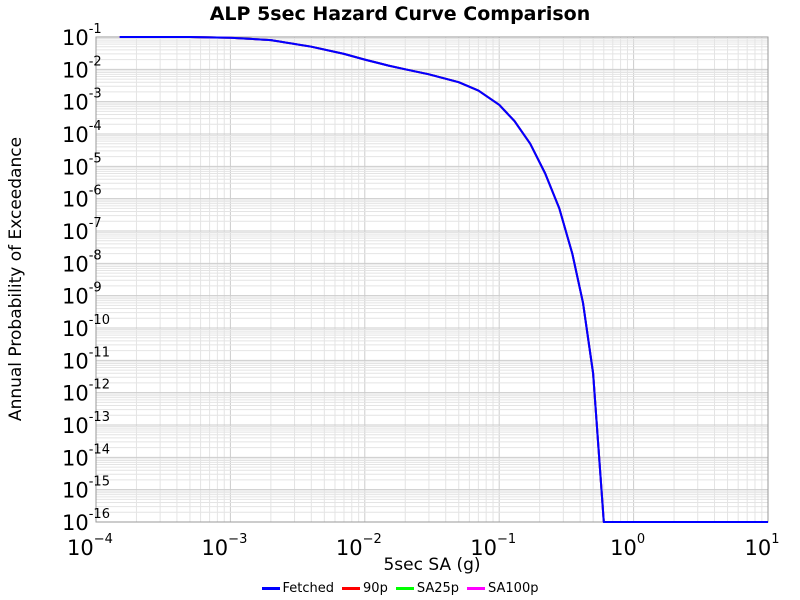 The height and width of the screenshot is (600, 800). What do you see at coordinates (82, 36) in the screenshot?
I see `y-tick-label: 10⁻¹` at bounding box center [82, 36].